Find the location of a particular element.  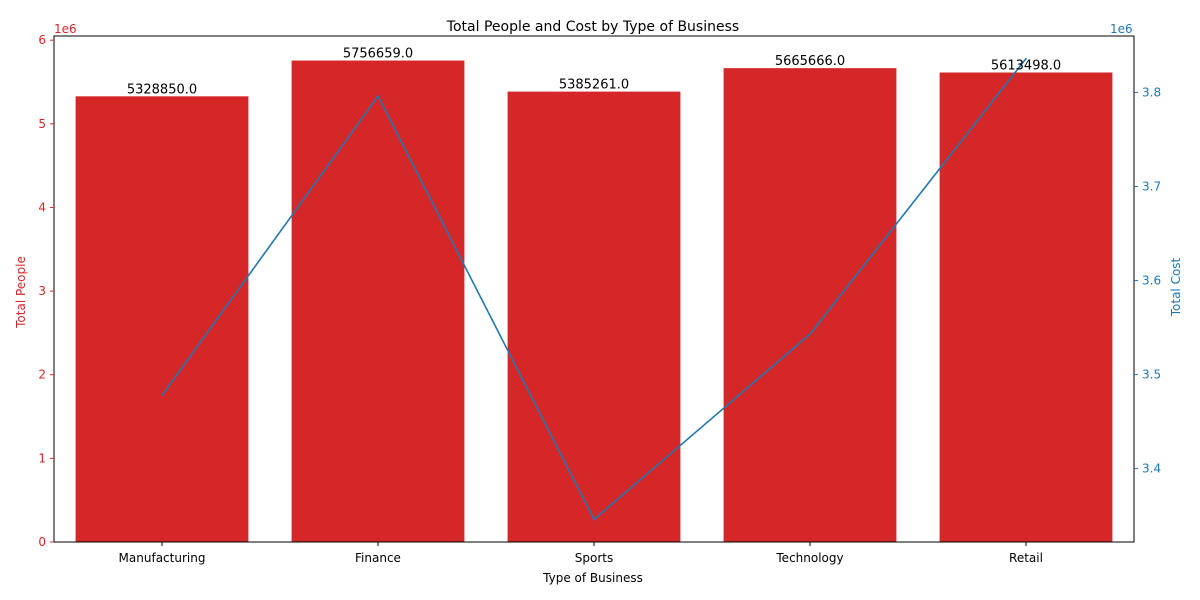

y2-tick-label: 3.4 is located at coordinates (1151, 469).